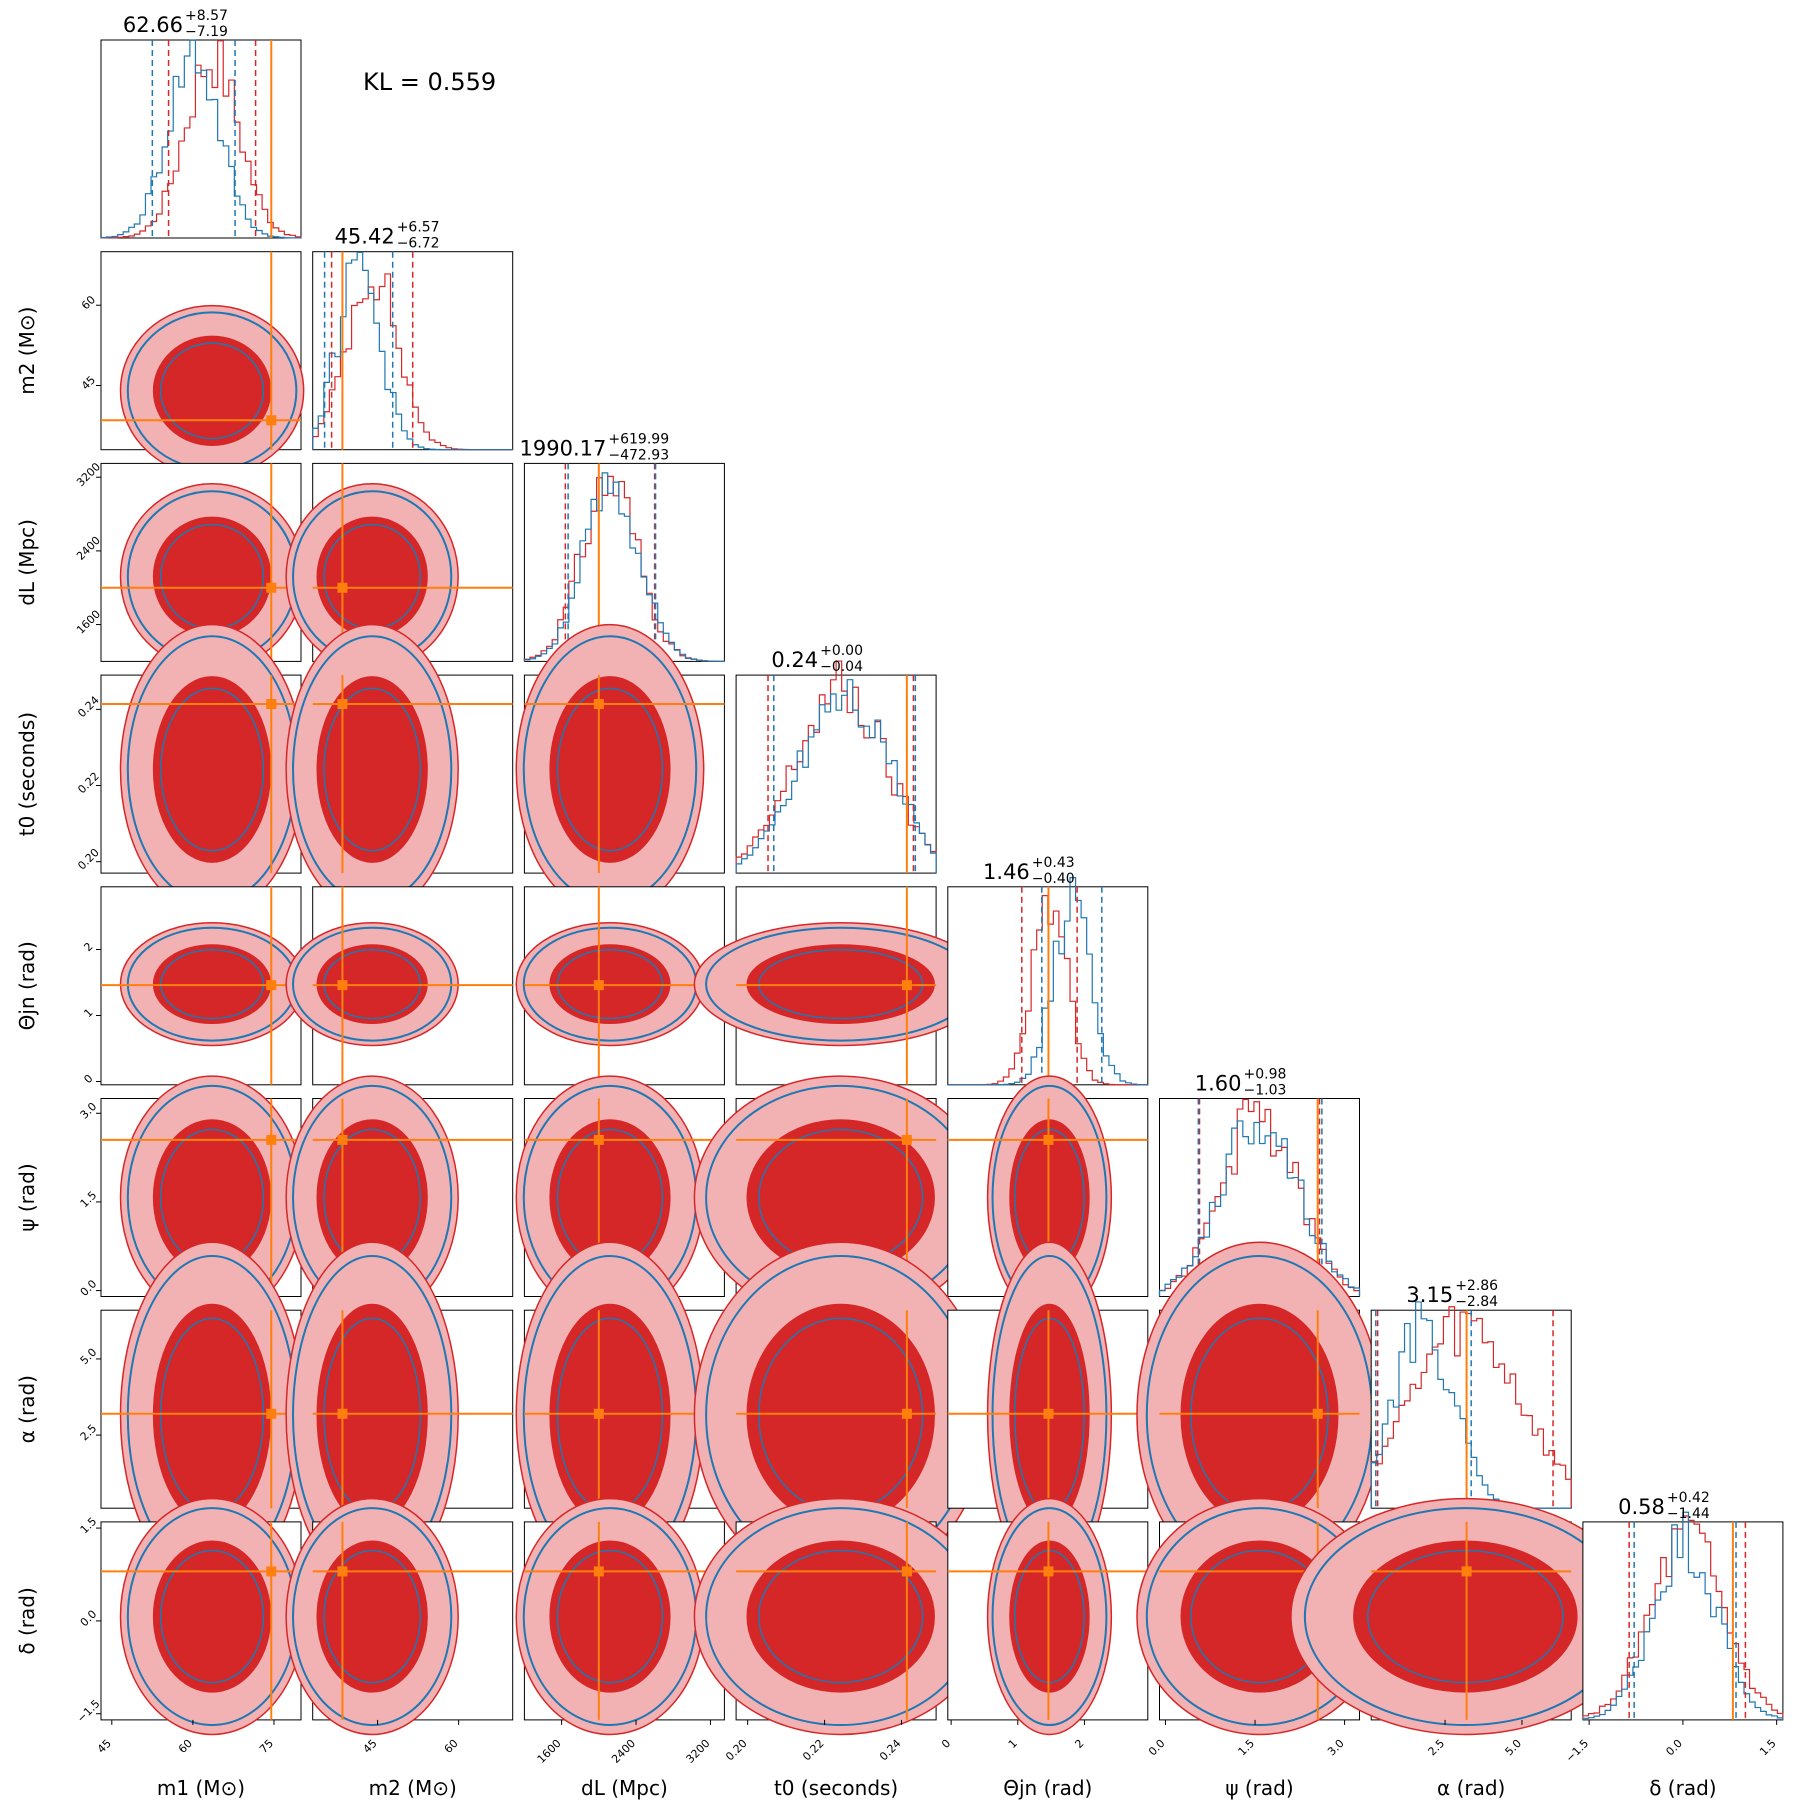 This screenshot has width=1809, height=1809. What do you see at coordinates (1429, 1295) in the screenshot?
I see `marginal-title: 3.15` at bounding box center [1429, 1295].